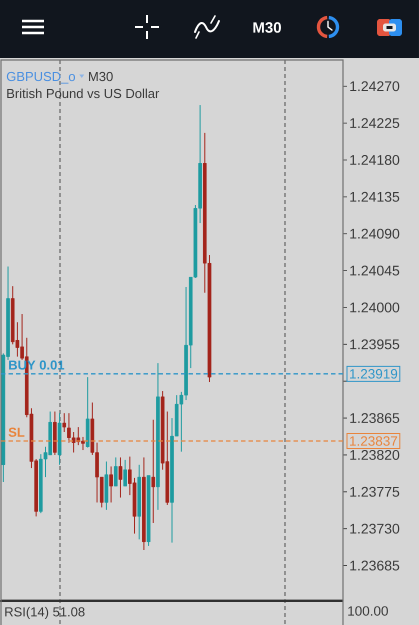  I want to click on text: RSI(14) 51.08, so click(45, 613).